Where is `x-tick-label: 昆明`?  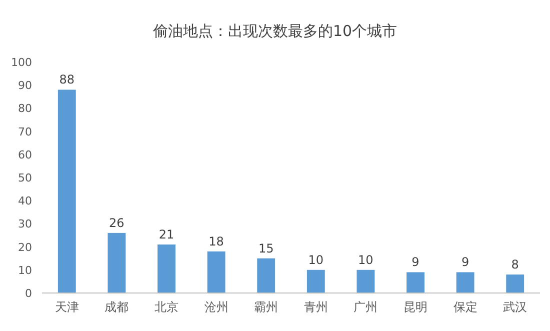
x-tick-label: 昆明 is located at coordinates (416, 307).